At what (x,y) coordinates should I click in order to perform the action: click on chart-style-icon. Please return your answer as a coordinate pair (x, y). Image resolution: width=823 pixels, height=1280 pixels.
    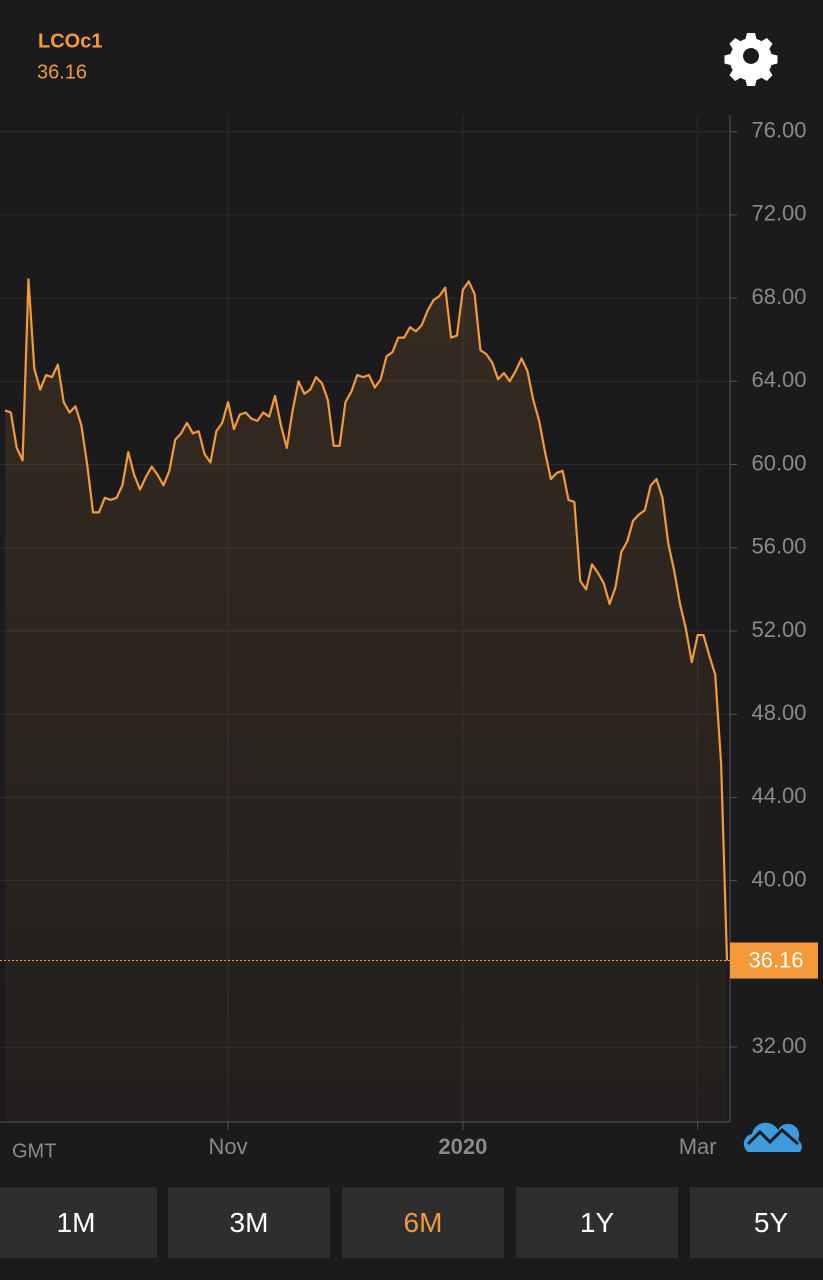
    Looking at the image, I should click on (772, 1137).